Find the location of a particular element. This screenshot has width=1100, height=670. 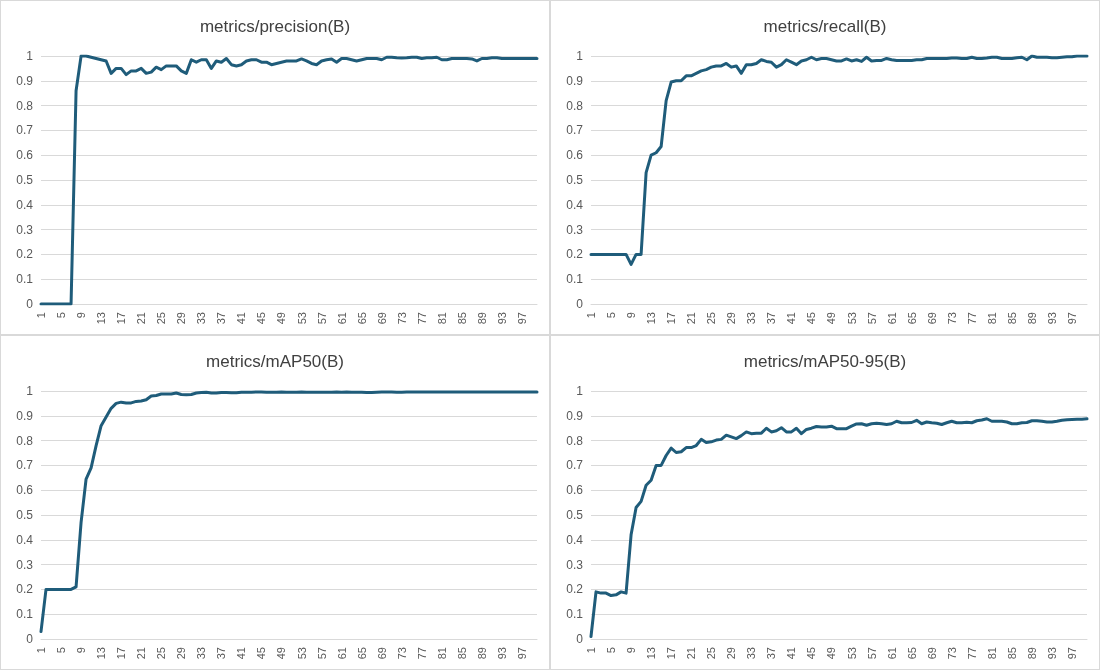

line-series is located at coordinates (839, 160).